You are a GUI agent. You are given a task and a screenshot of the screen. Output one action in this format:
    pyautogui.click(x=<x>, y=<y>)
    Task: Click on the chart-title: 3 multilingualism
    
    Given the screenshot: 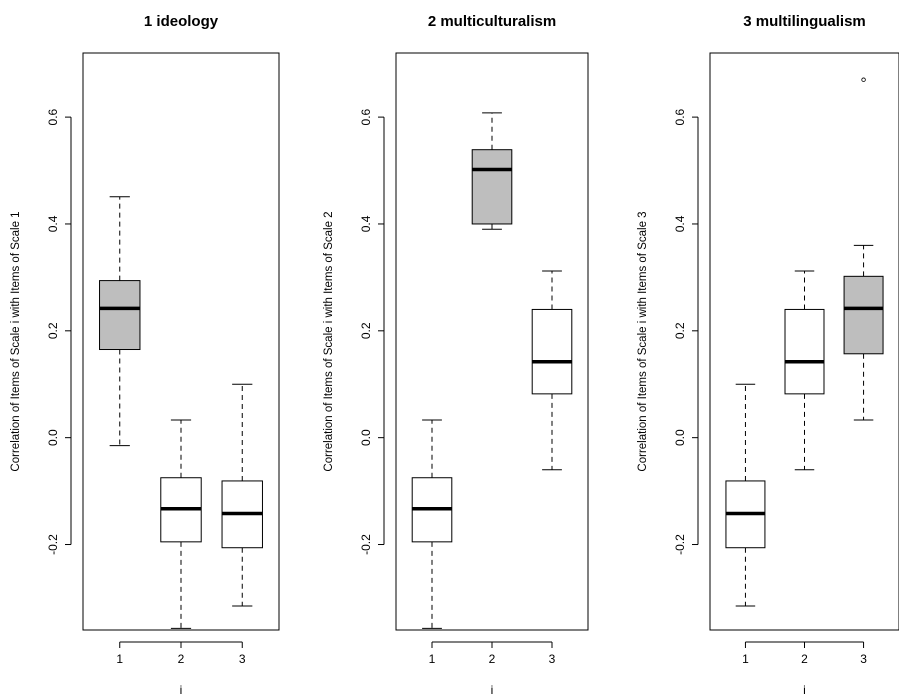 What is the action you would take?
    pyautogui.click(x=804, y=21)
    